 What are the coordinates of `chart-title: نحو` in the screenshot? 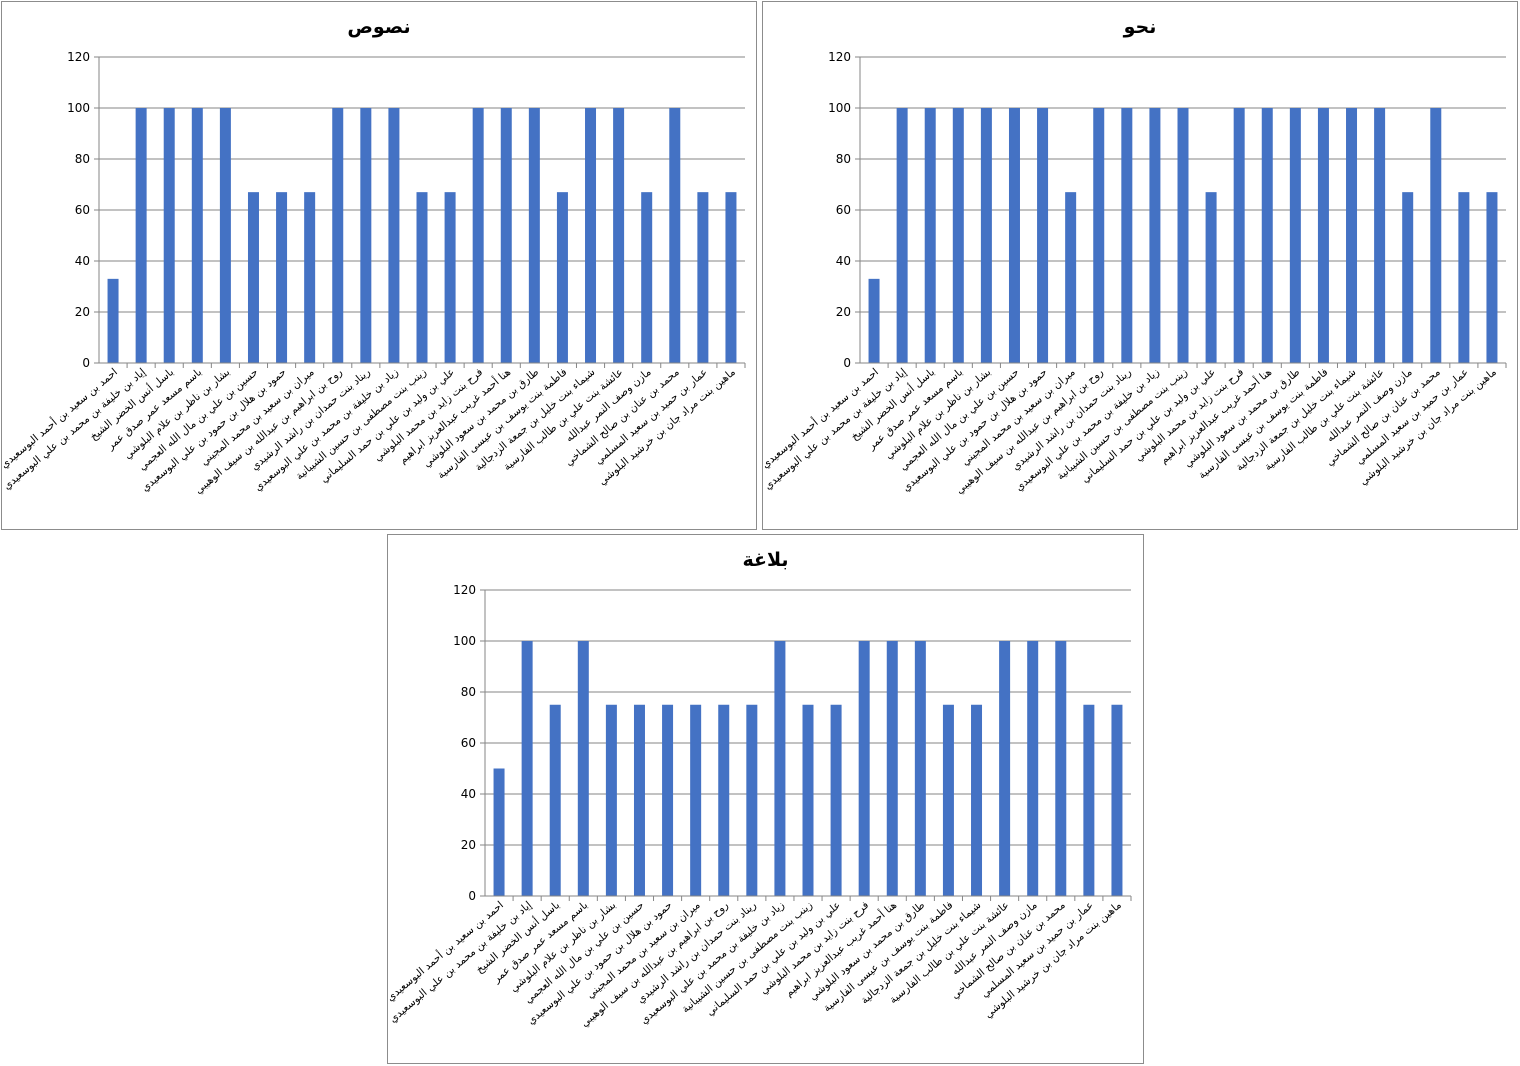 It's located at (1140, 27).